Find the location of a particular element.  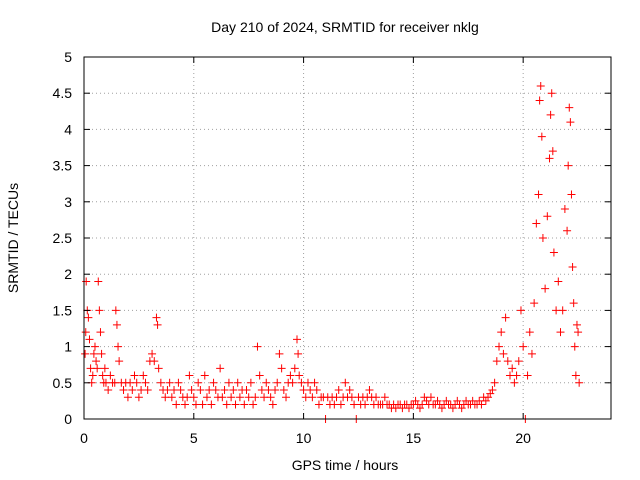

y-tick-label: 1 is located at coordinates (68, 347).